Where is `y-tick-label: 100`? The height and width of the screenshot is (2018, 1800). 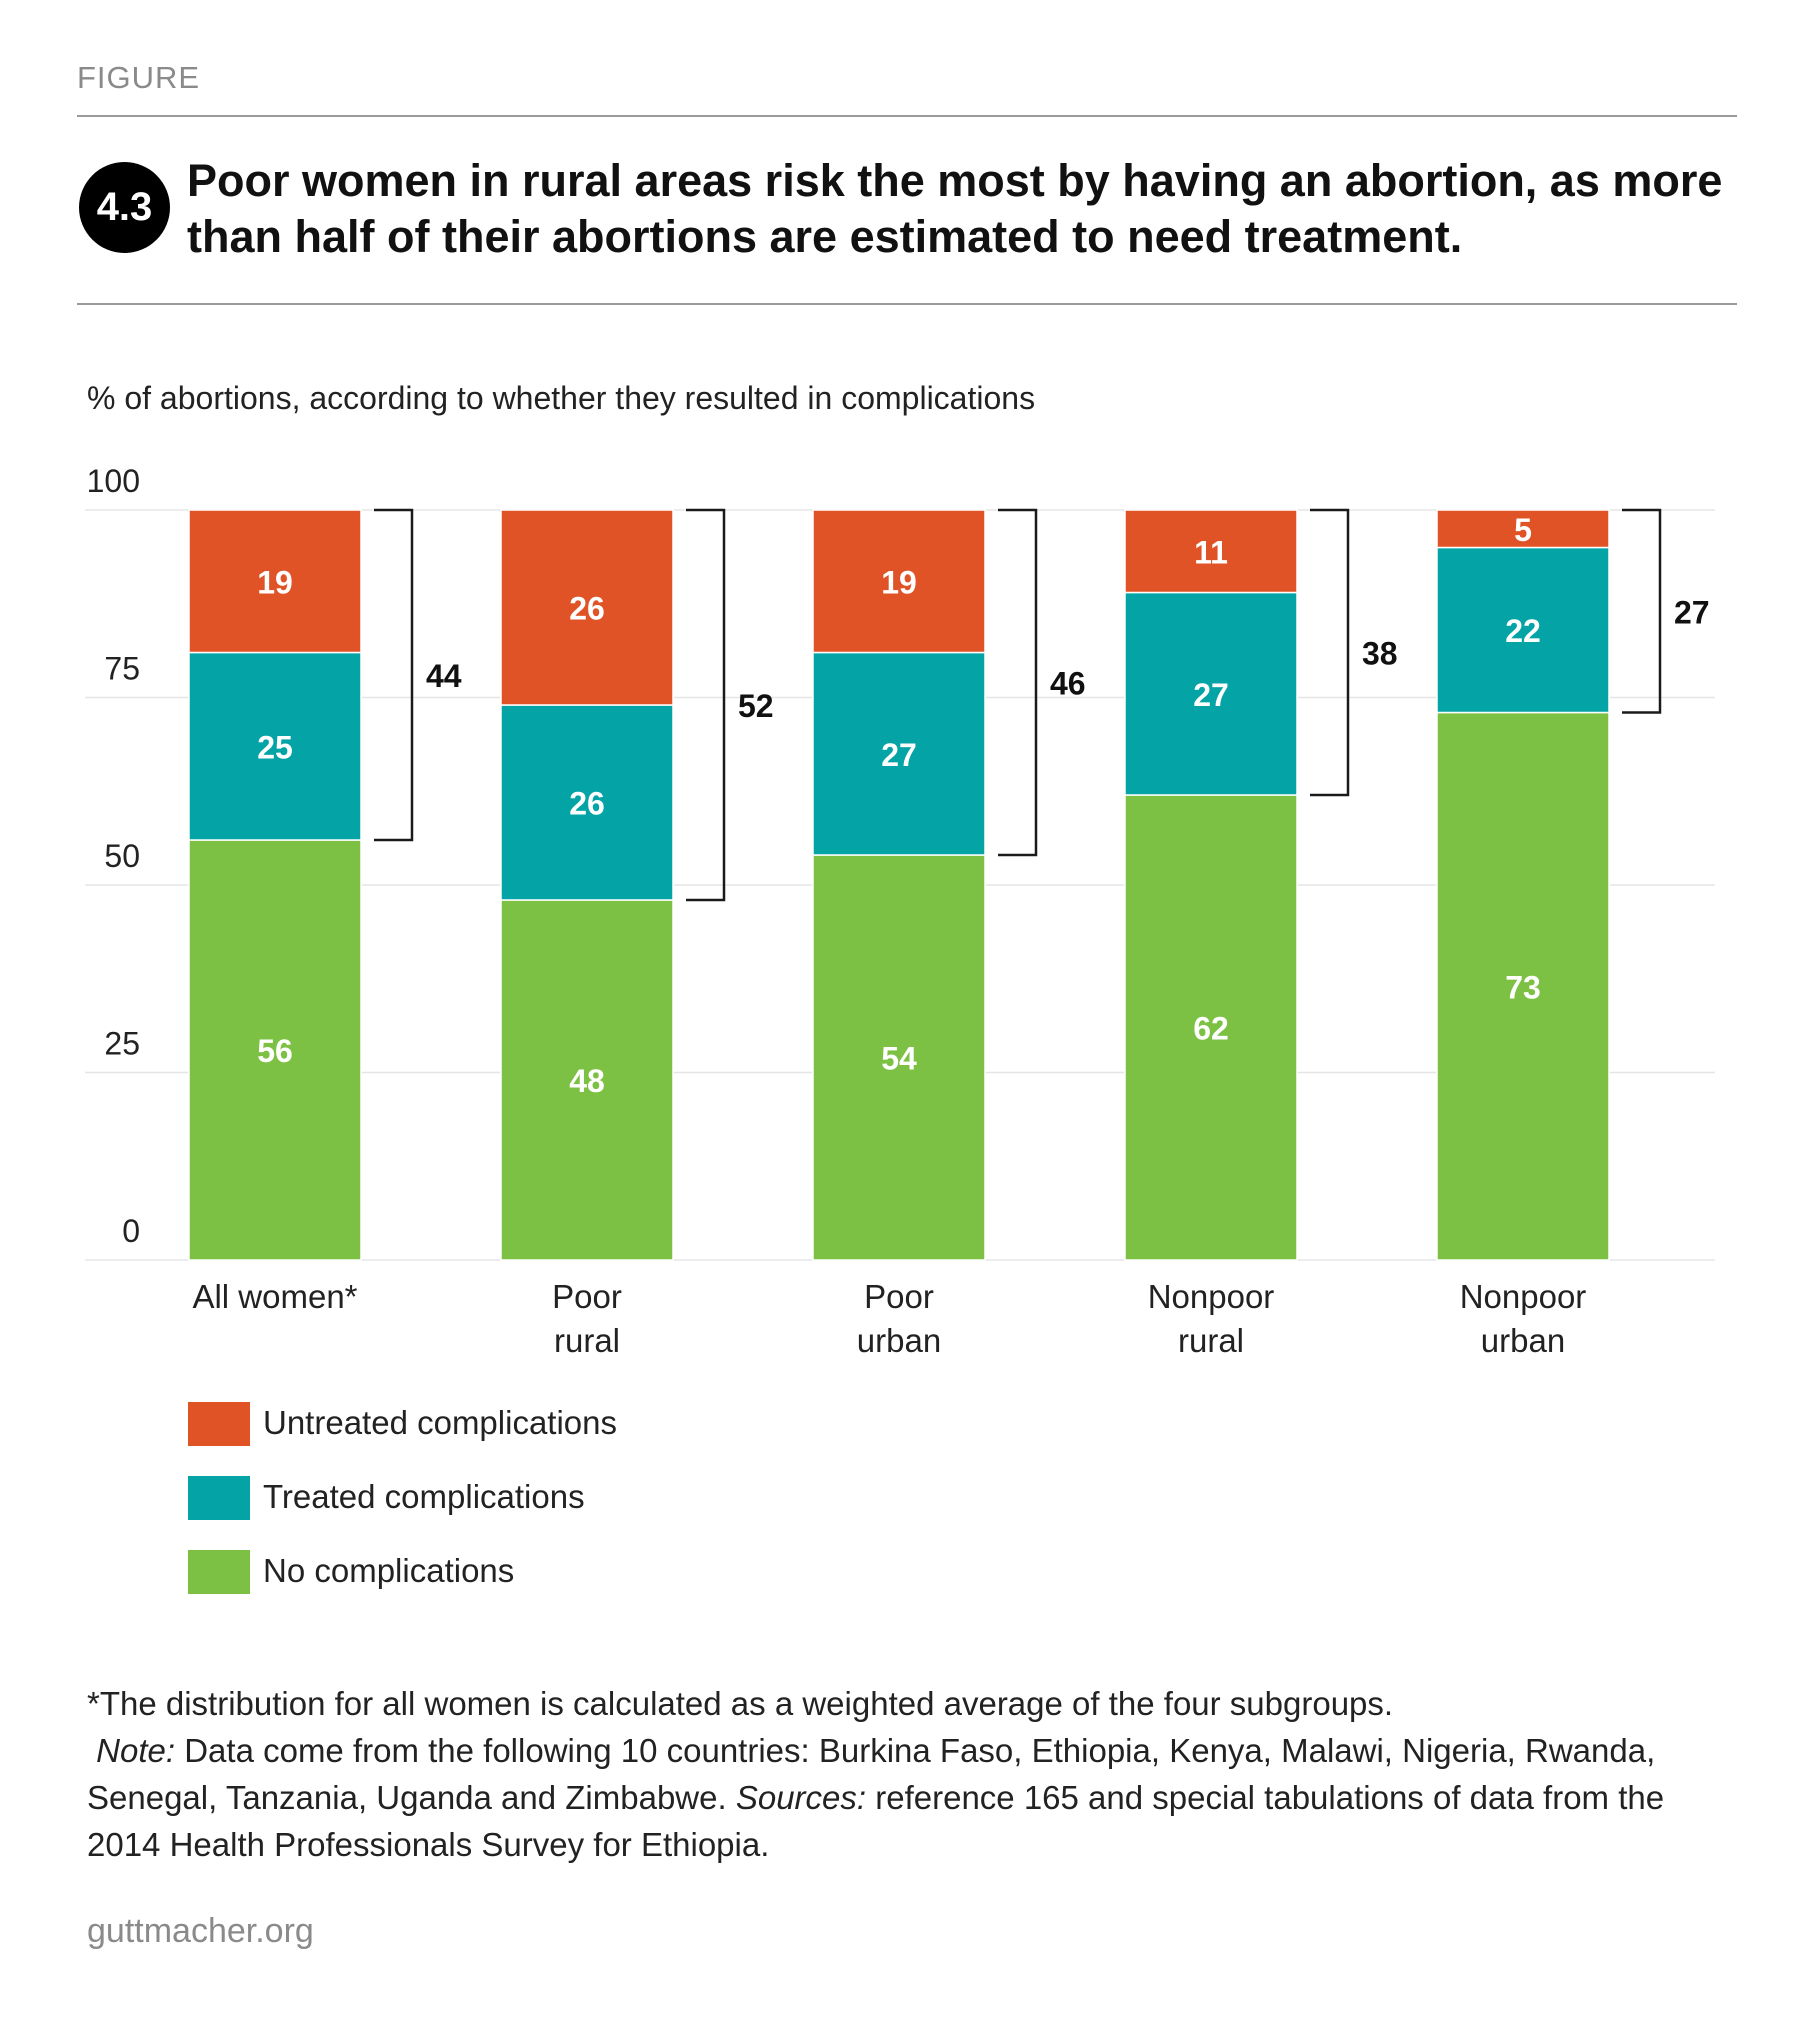 y-tick-label: 100 is located at coordinates (113, 481).